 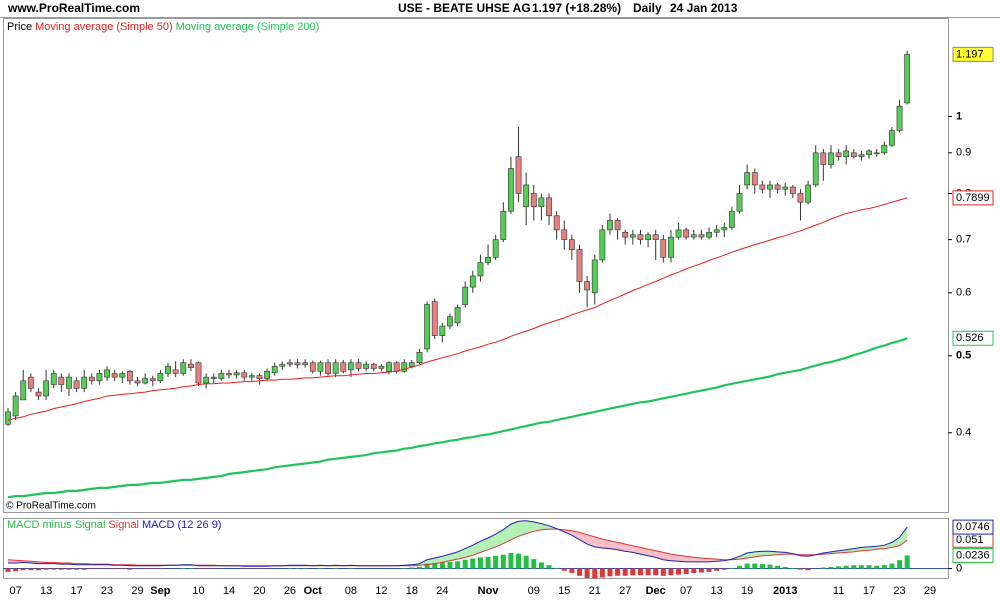 What do you see at coordinates (838, 591) in the screenshot?
I see `x-tick-label: 11` at bounding box center [838, 591].